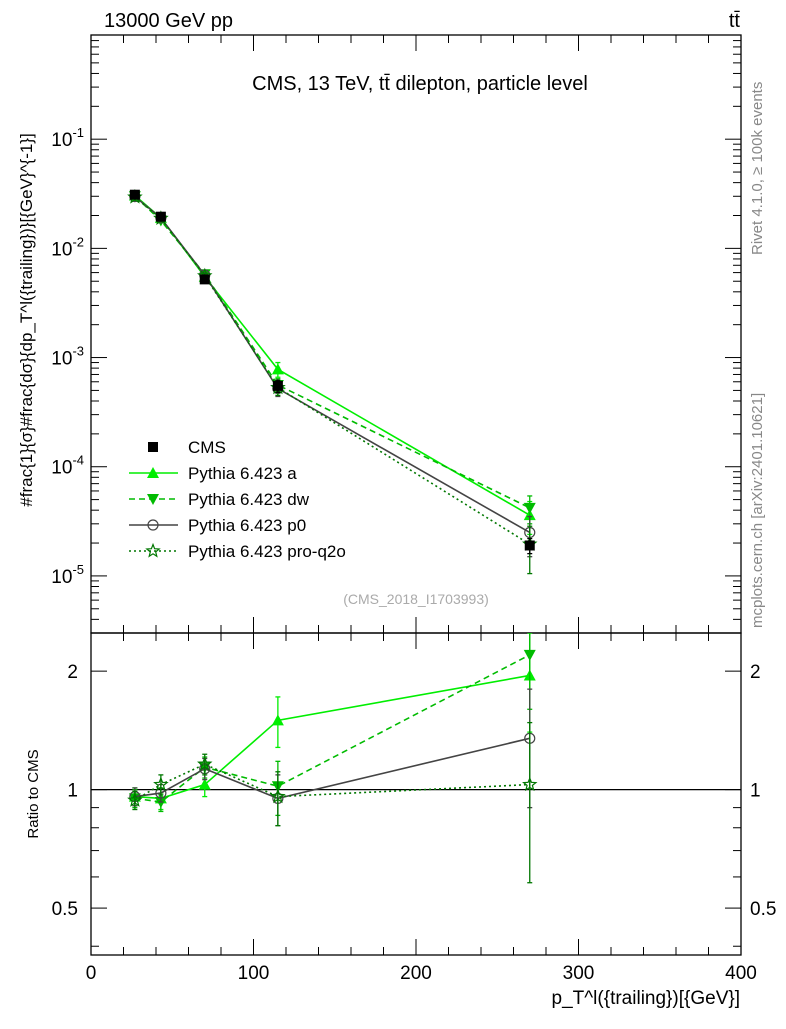 The height and width of the screenshot is (1029, 786). Describe the element at coordinates (91, 973) in the screenshot. I see `x-tick-label: 0` at that location.